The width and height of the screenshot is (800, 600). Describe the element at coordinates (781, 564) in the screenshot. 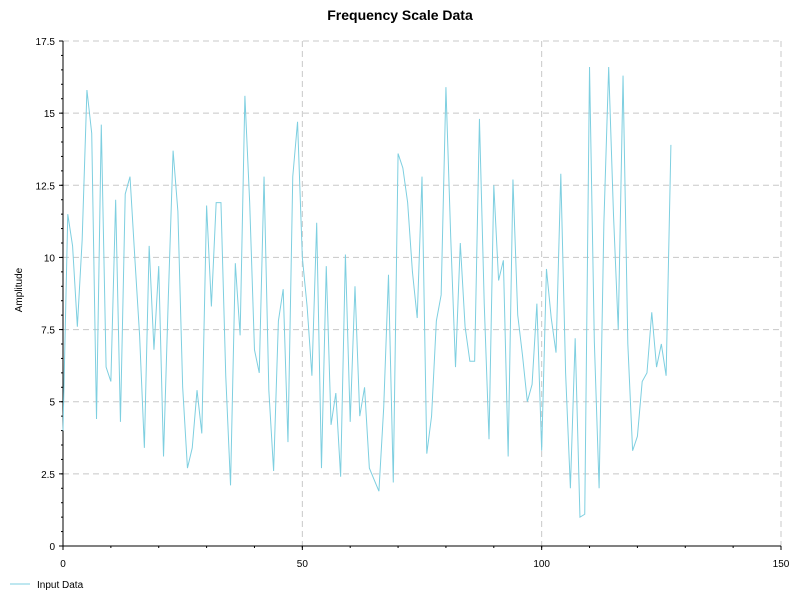

I see `x-tick-label: 150` at that location.